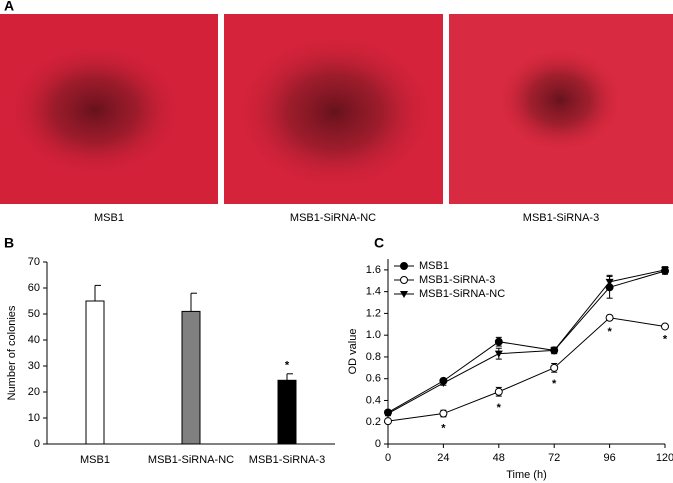 The image size is (673, 483). What do you see at coordinates (34, 392) in the screenshot?
I see `y-tick-label: 20` at bounding box center [34, 392].